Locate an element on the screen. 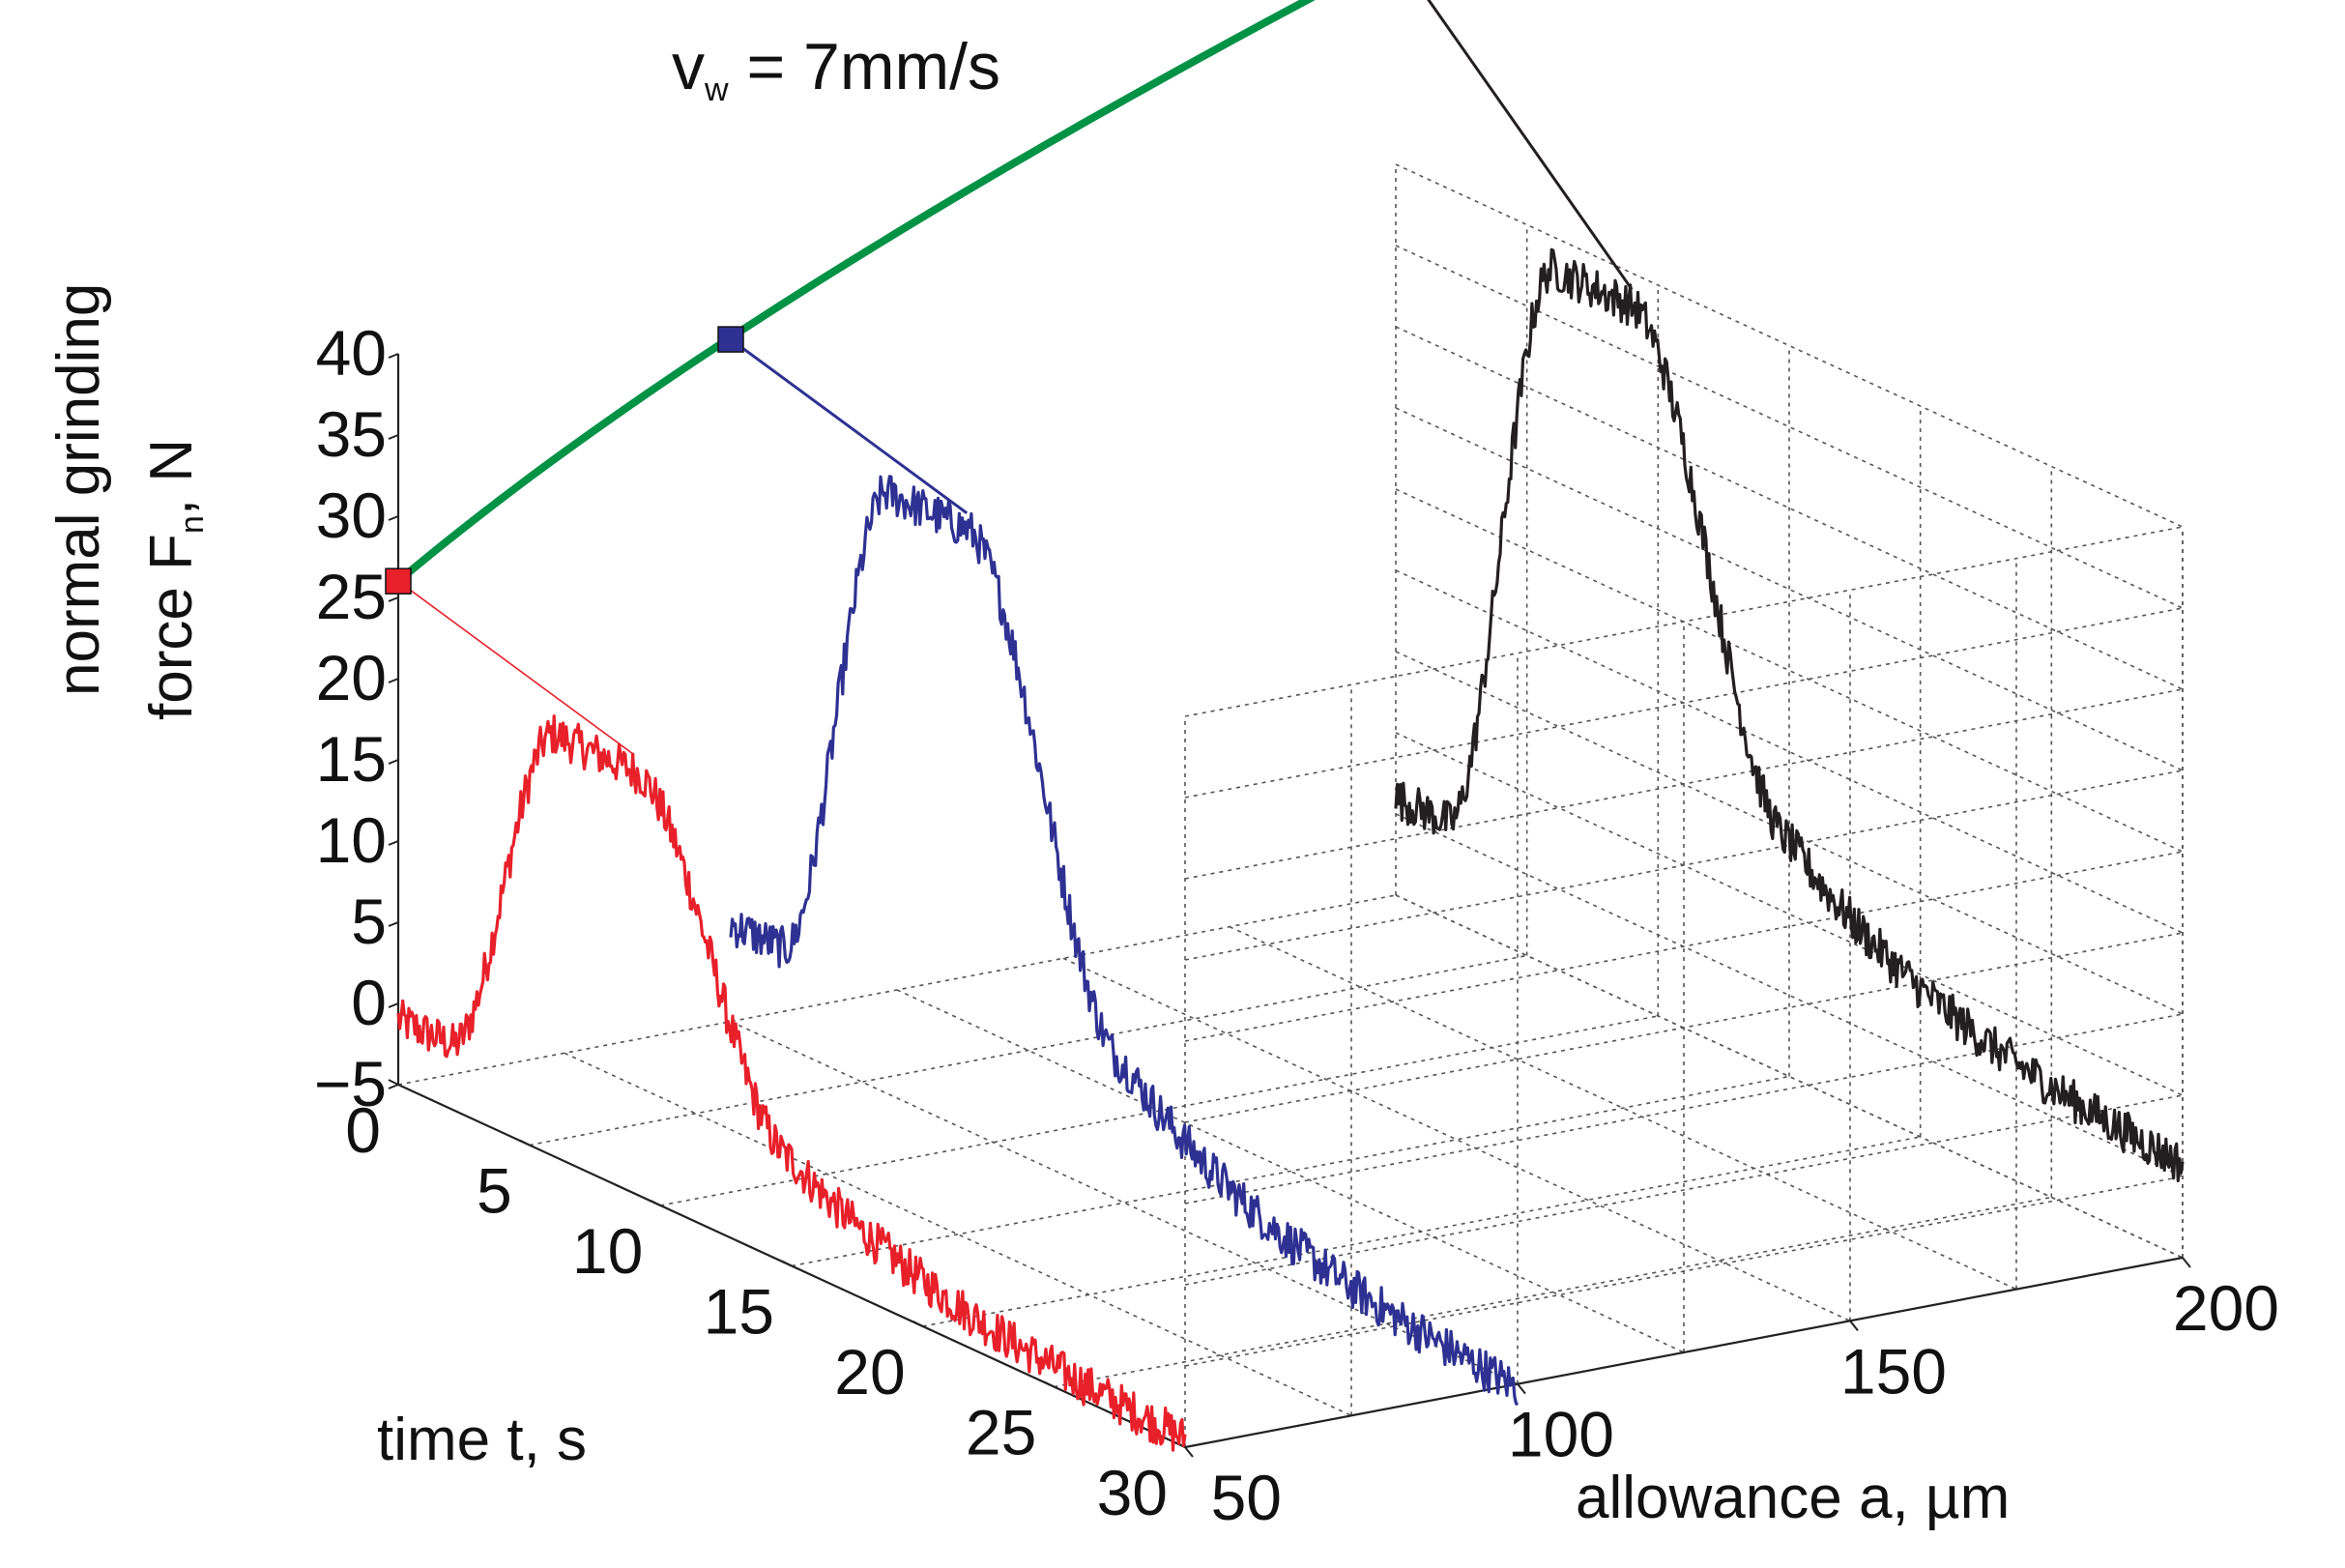  y-tick-label: 0 is located at coordinates (363, 1130).